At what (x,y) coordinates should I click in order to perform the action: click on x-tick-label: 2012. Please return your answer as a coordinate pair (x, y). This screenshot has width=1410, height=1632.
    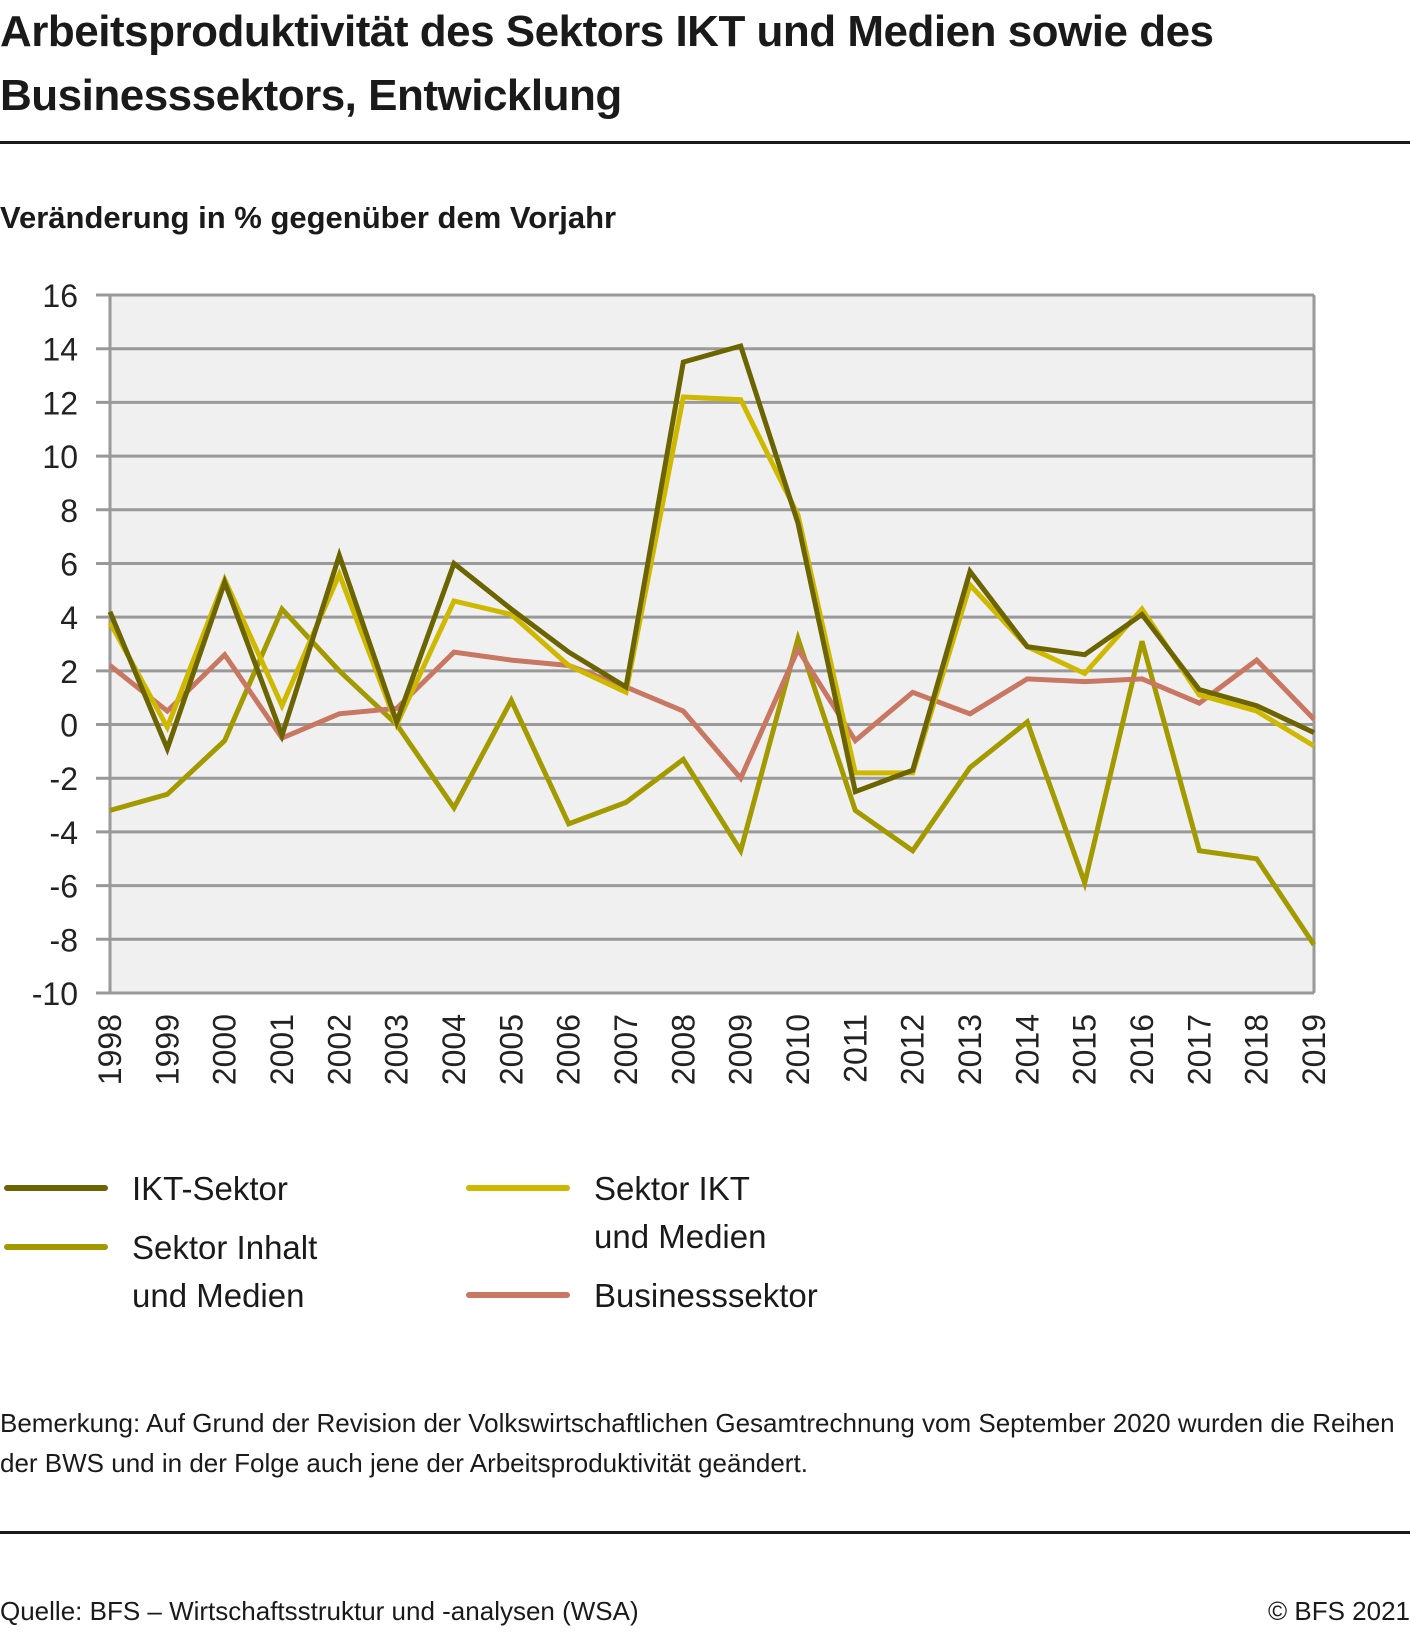
    Looking at the image, I should click on (913, 1049).